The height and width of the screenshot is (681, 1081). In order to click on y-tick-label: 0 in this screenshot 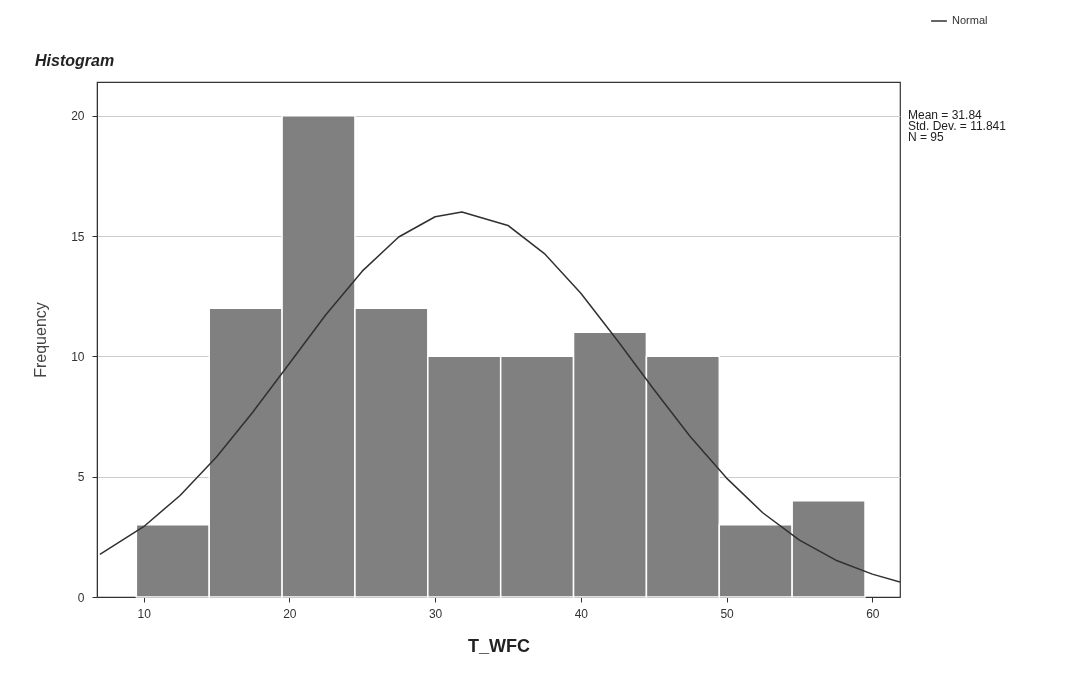, I will do `click(81, 597)`.